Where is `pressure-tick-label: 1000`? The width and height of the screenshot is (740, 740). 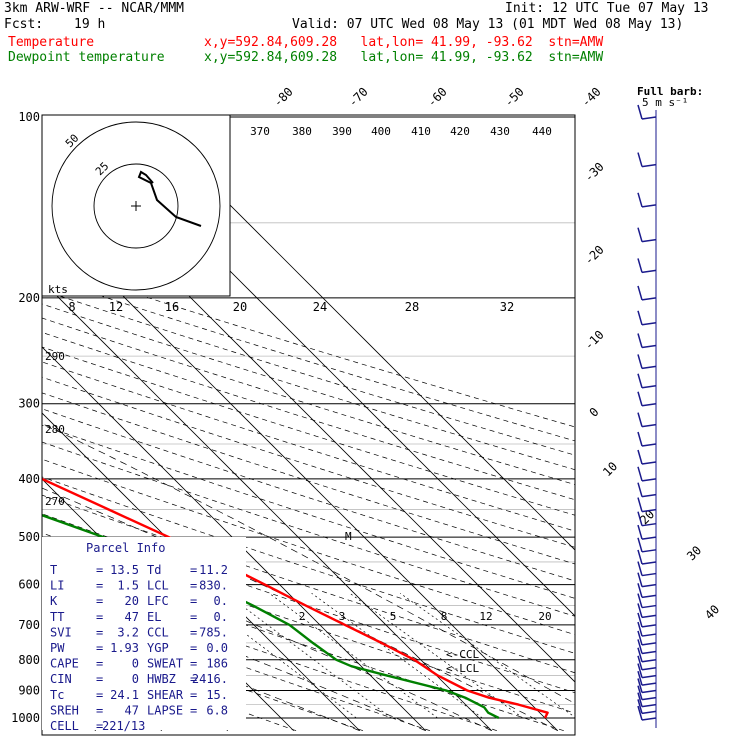
pressure-tick-label: 1000 is located at coordinates (25, 718).